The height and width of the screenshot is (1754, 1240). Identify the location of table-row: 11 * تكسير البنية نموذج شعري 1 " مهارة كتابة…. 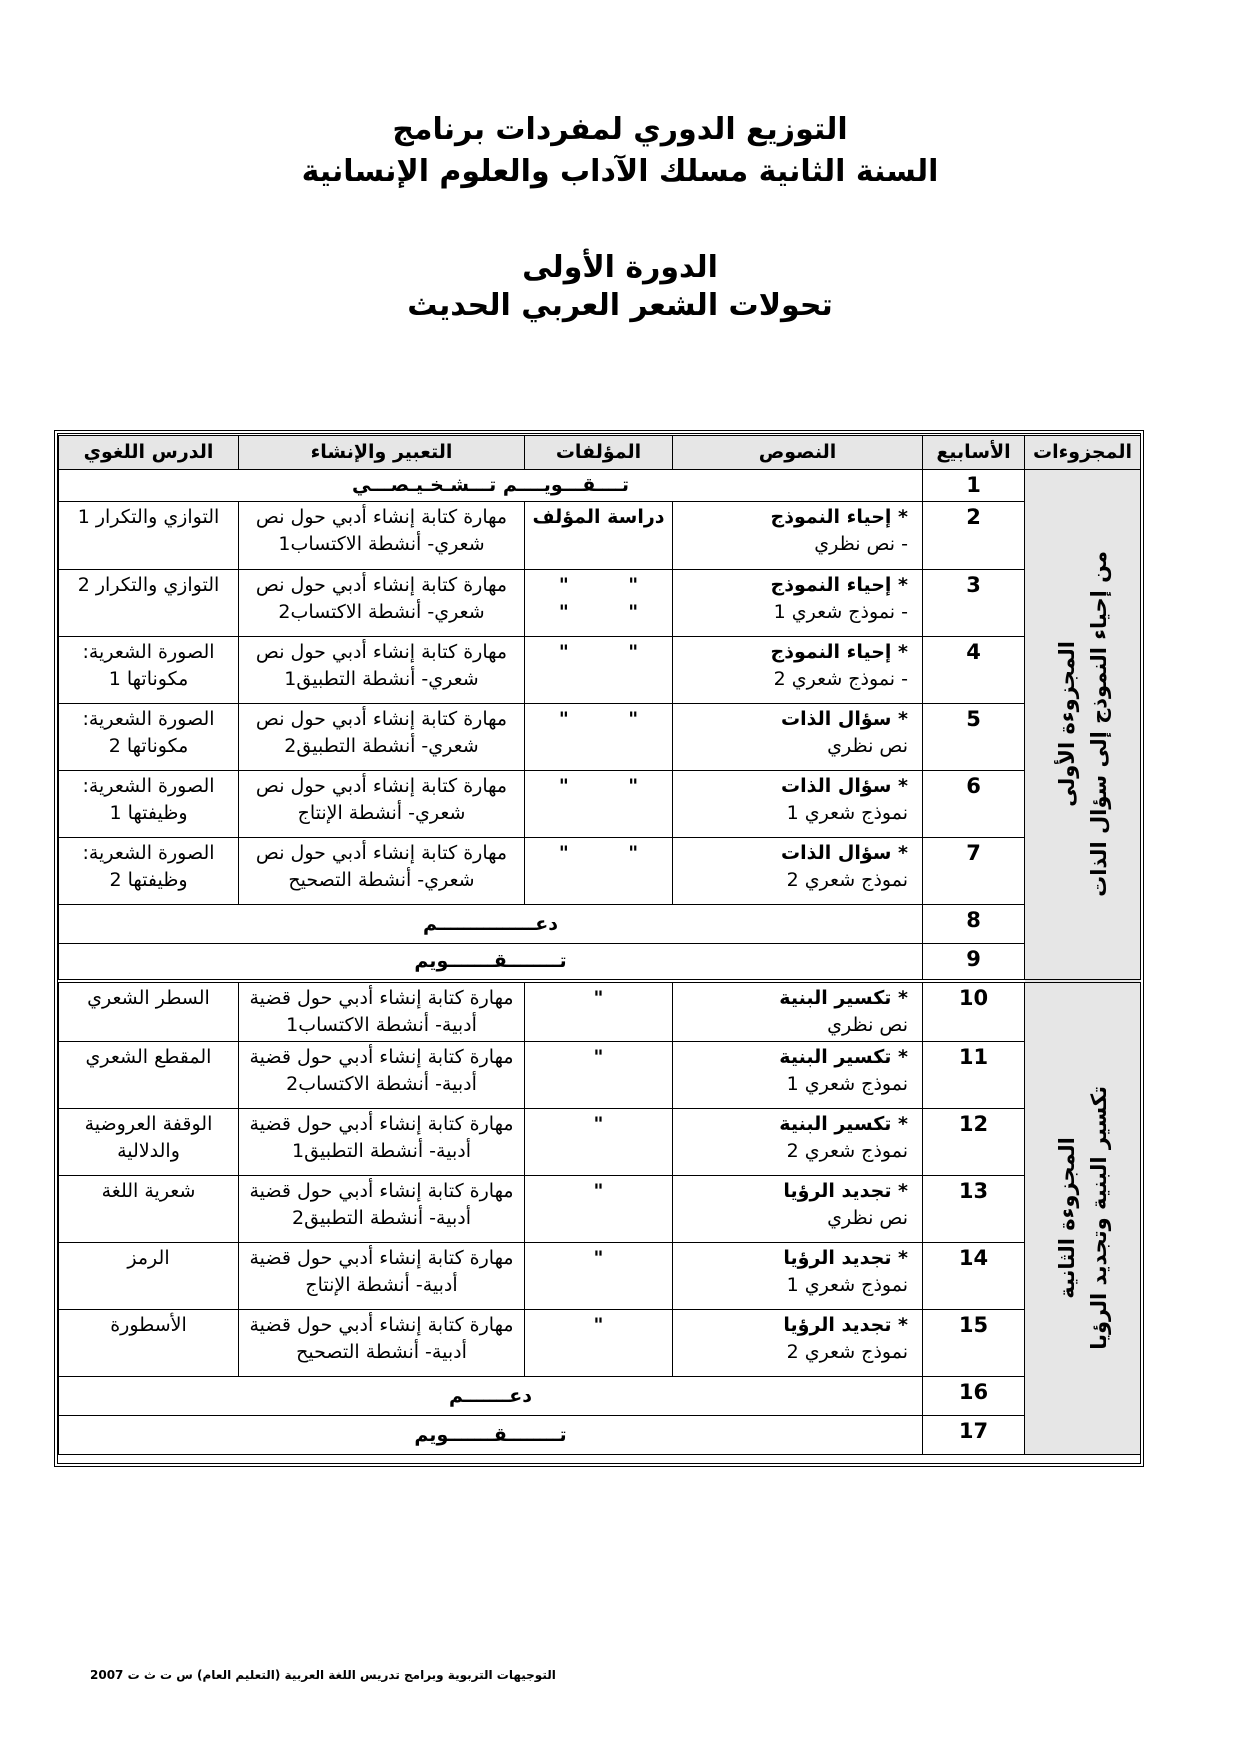
(599, 1075).